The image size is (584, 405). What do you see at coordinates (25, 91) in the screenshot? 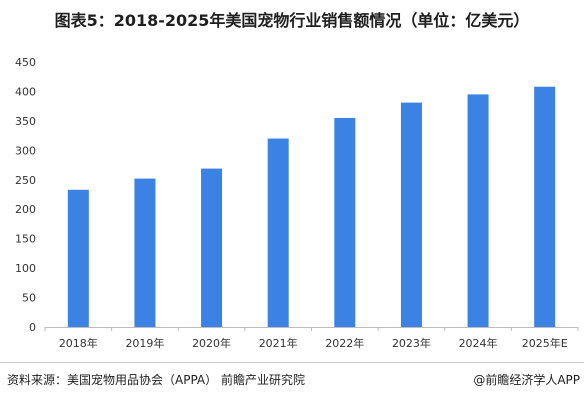
I see `y-tick-label: 400` at bounding box center [25, 91].